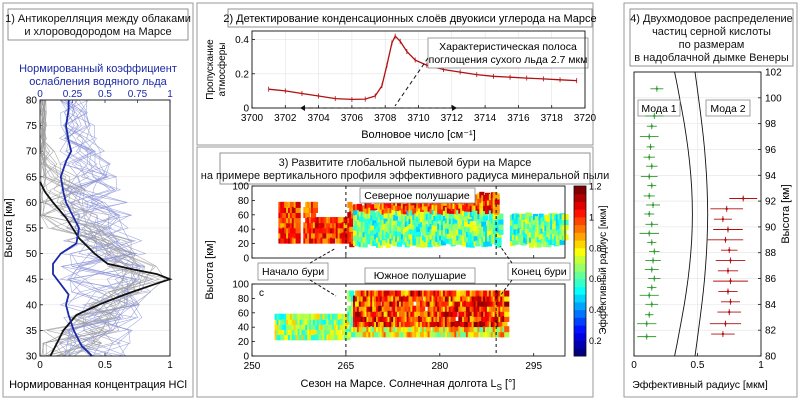 This screenshot has height=400, width=800. I want to click on y-tick-label: 35, so click(32, 331).